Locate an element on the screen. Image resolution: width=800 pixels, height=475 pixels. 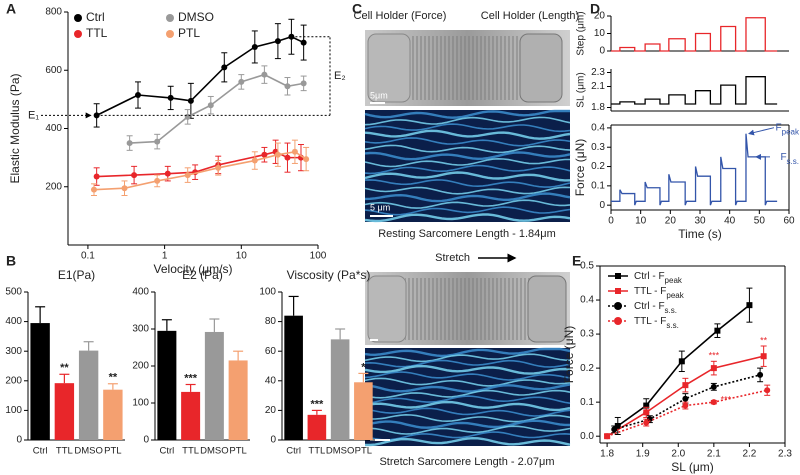
annotation: E₁ is located at coordinates (33, 115).